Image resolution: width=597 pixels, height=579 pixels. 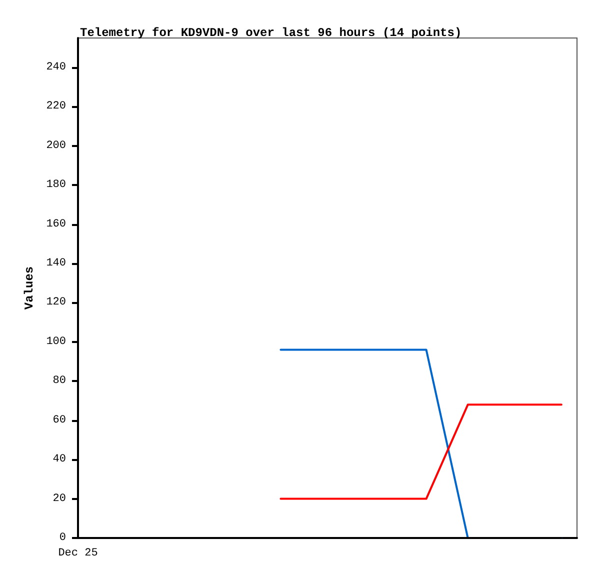 What do you see at coordinates (29, 288) in the screenshot?
I see `y-axis-title: Values` at bounding box center [29, 288].